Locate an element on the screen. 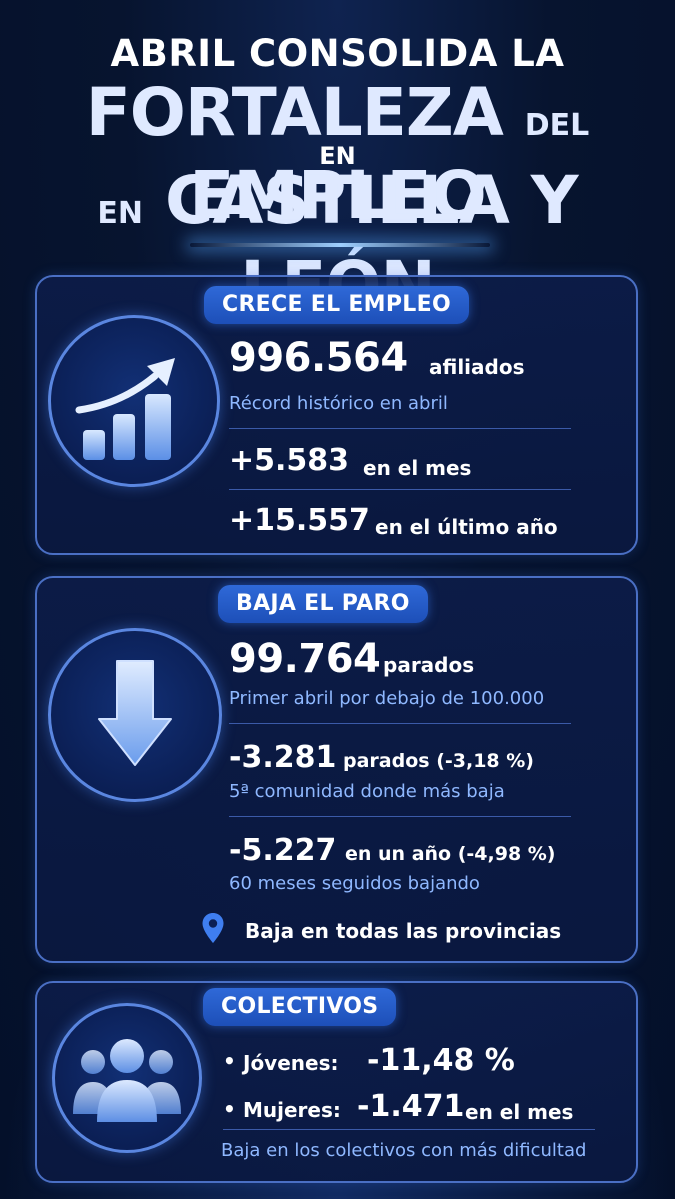 The height and width of the screenshot is (1199, 675). afiliados-value: 996.564 is located at coordinates (318, 358).